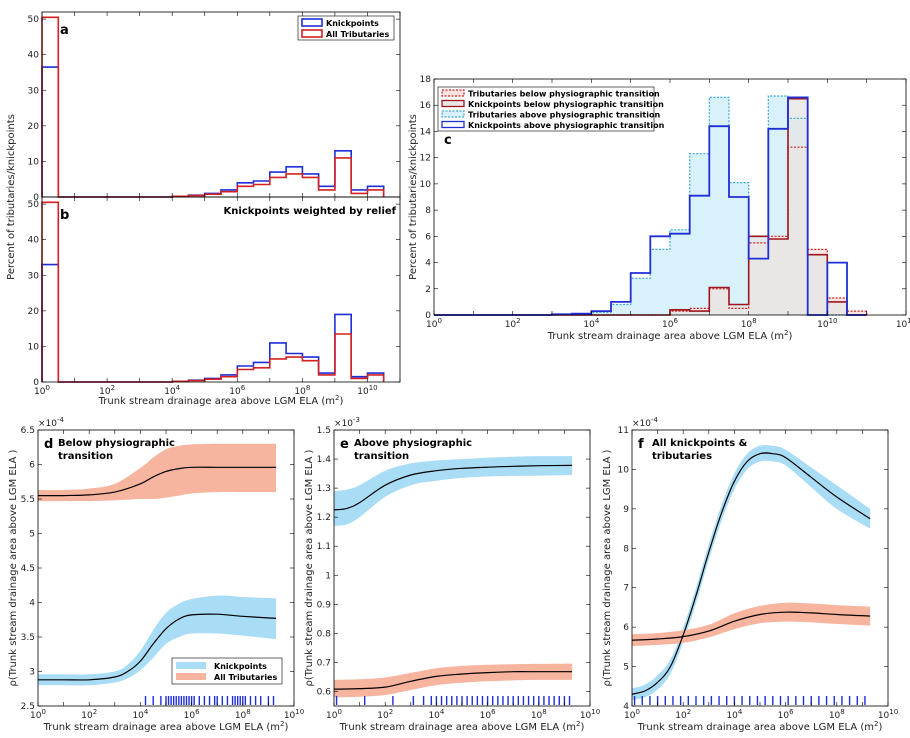 The width and height of the screenshot is (910, 738). What do you see at coordinates (243, 714) in the screenshot?
I see `panel-d-xtick-label: 108` at bounding box center [243, 714].